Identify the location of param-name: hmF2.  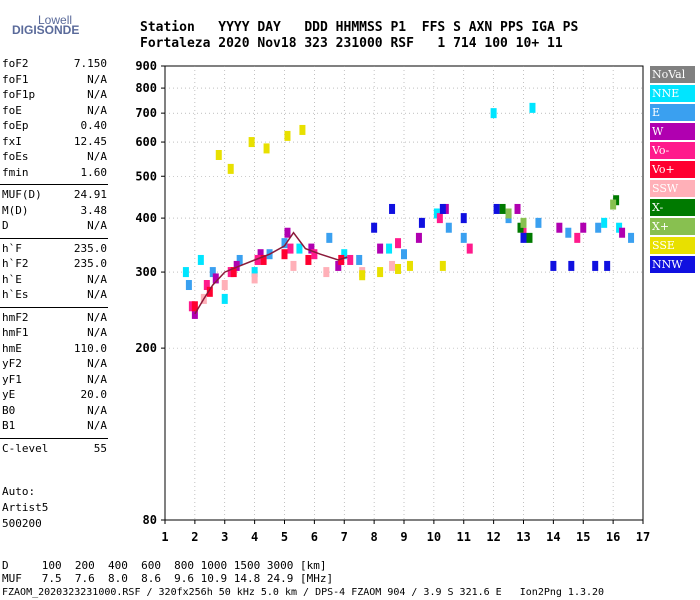
(15, 317).